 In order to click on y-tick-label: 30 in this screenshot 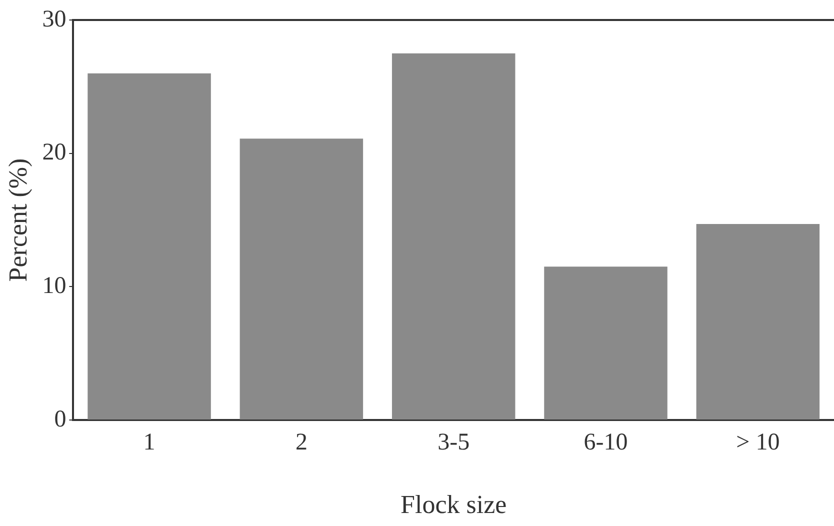, I will do `click(54, 19)`.